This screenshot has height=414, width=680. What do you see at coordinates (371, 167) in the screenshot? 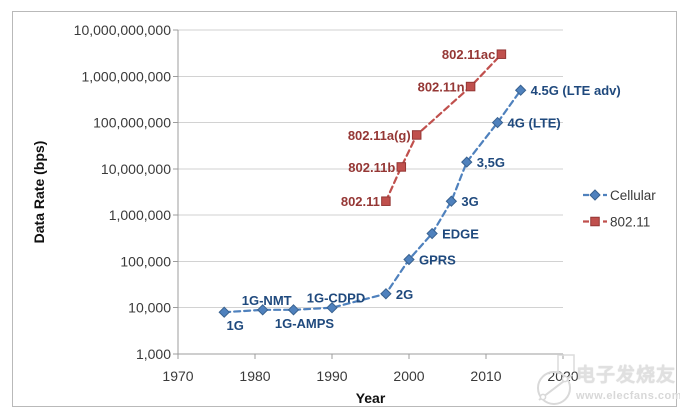
I see `data-point-label-802-11b: 802.11b` at bounding box center [371, 167].